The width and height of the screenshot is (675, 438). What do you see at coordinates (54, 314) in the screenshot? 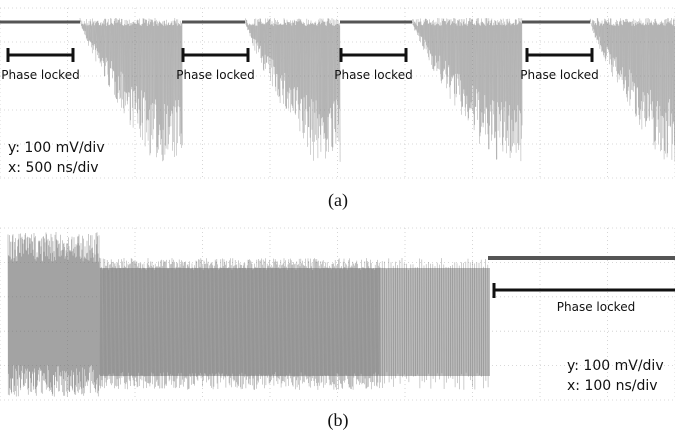
I see `waveform-noise` at bounding box center [54, 314].